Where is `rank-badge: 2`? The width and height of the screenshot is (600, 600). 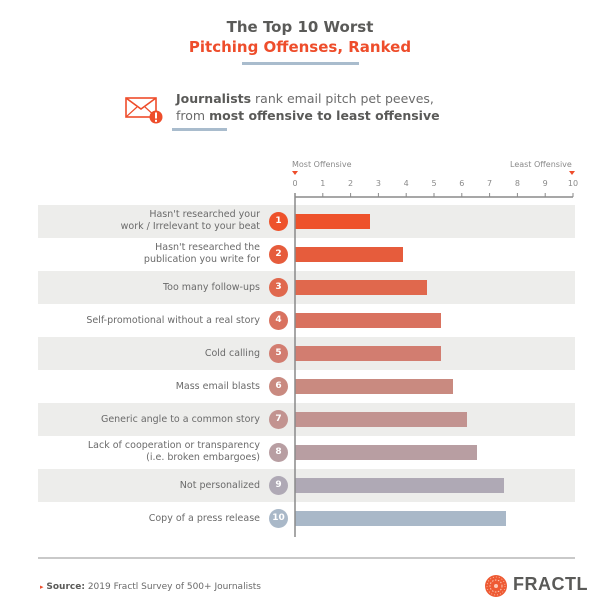
rank-badge: 2 is located at coordinates (278, 254).